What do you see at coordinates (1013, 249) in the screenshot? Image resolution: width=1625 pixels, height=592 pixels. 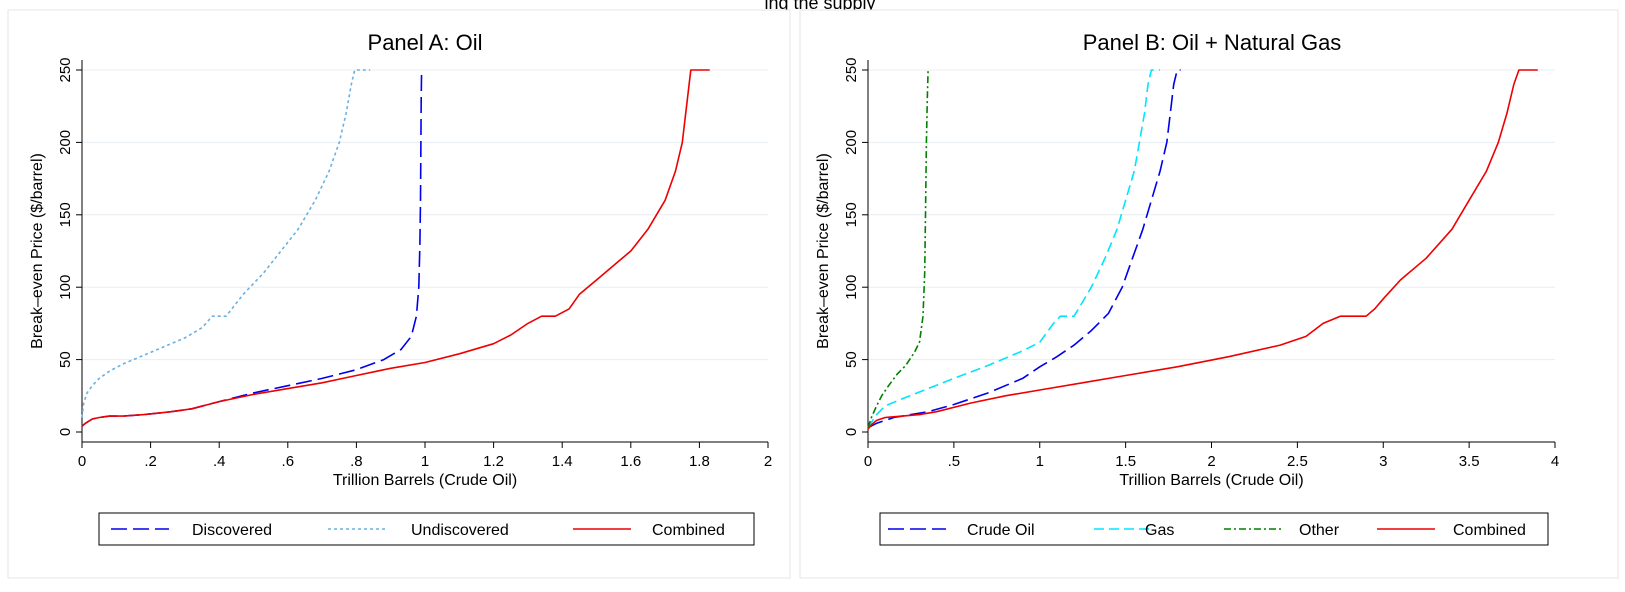 I see `series-line-gas` at bounding box center [1013, 249].